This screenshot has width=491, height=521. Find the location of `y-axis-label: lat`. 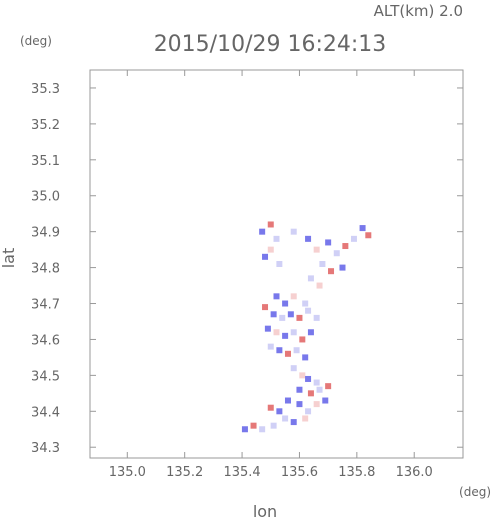

y-axis-label: lat is located at coordinates (9, 258).